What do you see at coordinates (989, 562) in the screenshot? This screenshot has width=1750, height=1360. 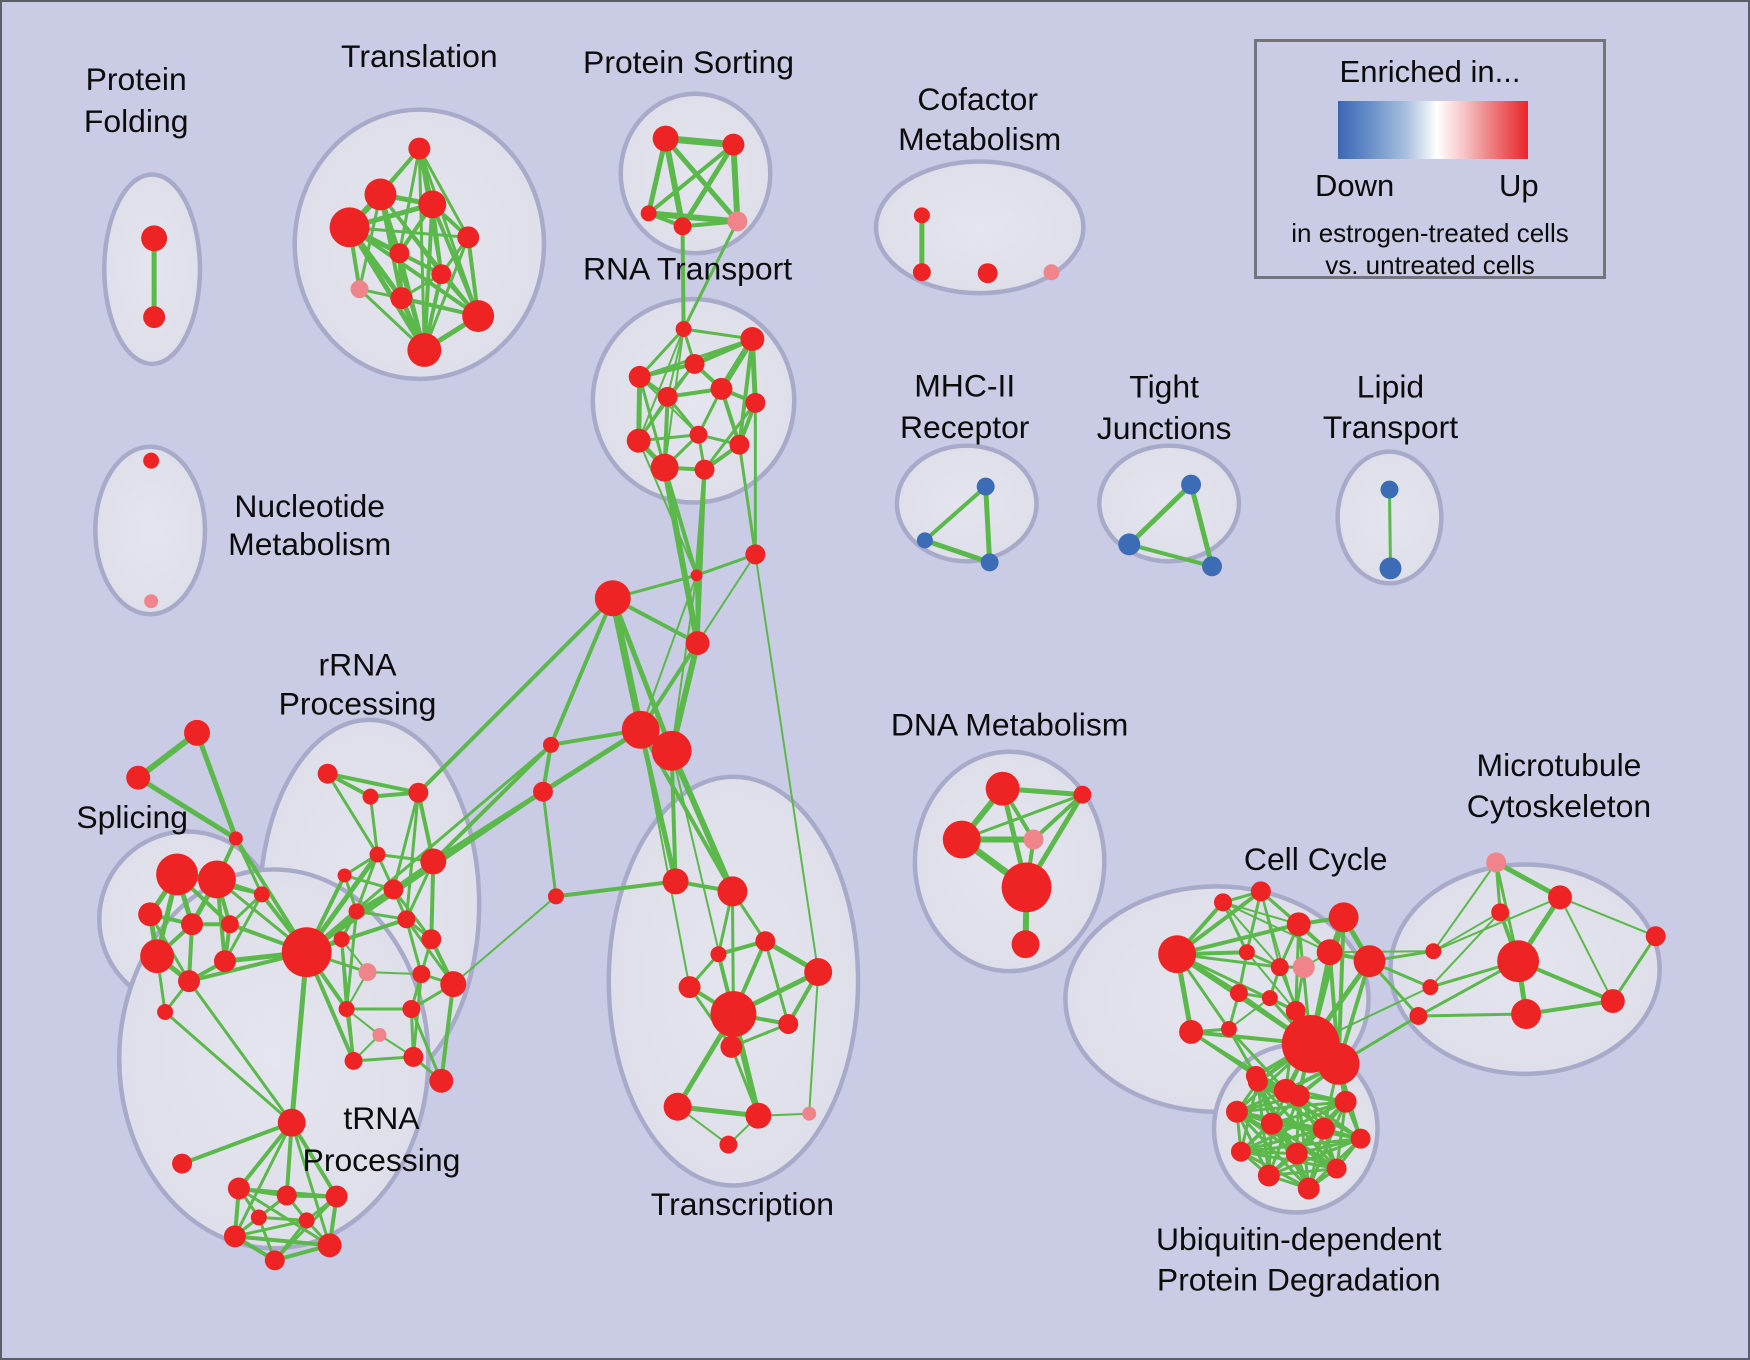 I see `node-blue` at bounding box center [989, 562].